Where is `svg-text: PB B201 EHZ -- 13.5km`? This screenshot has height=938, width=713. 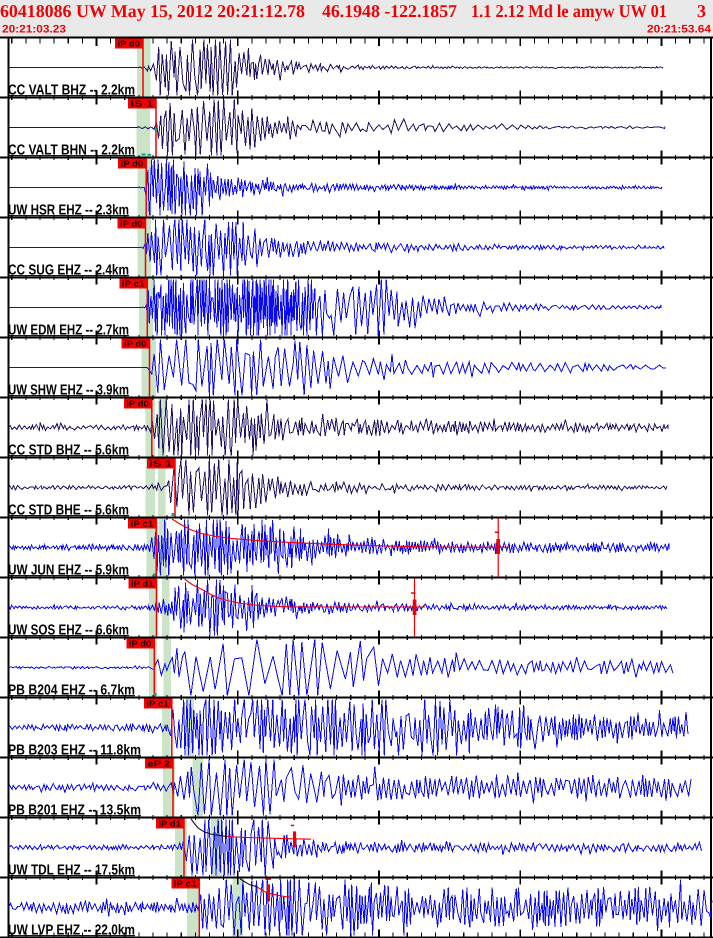 svg-text: PB B201 EHZ -- 13.5km is located at coordinates (74, 810).